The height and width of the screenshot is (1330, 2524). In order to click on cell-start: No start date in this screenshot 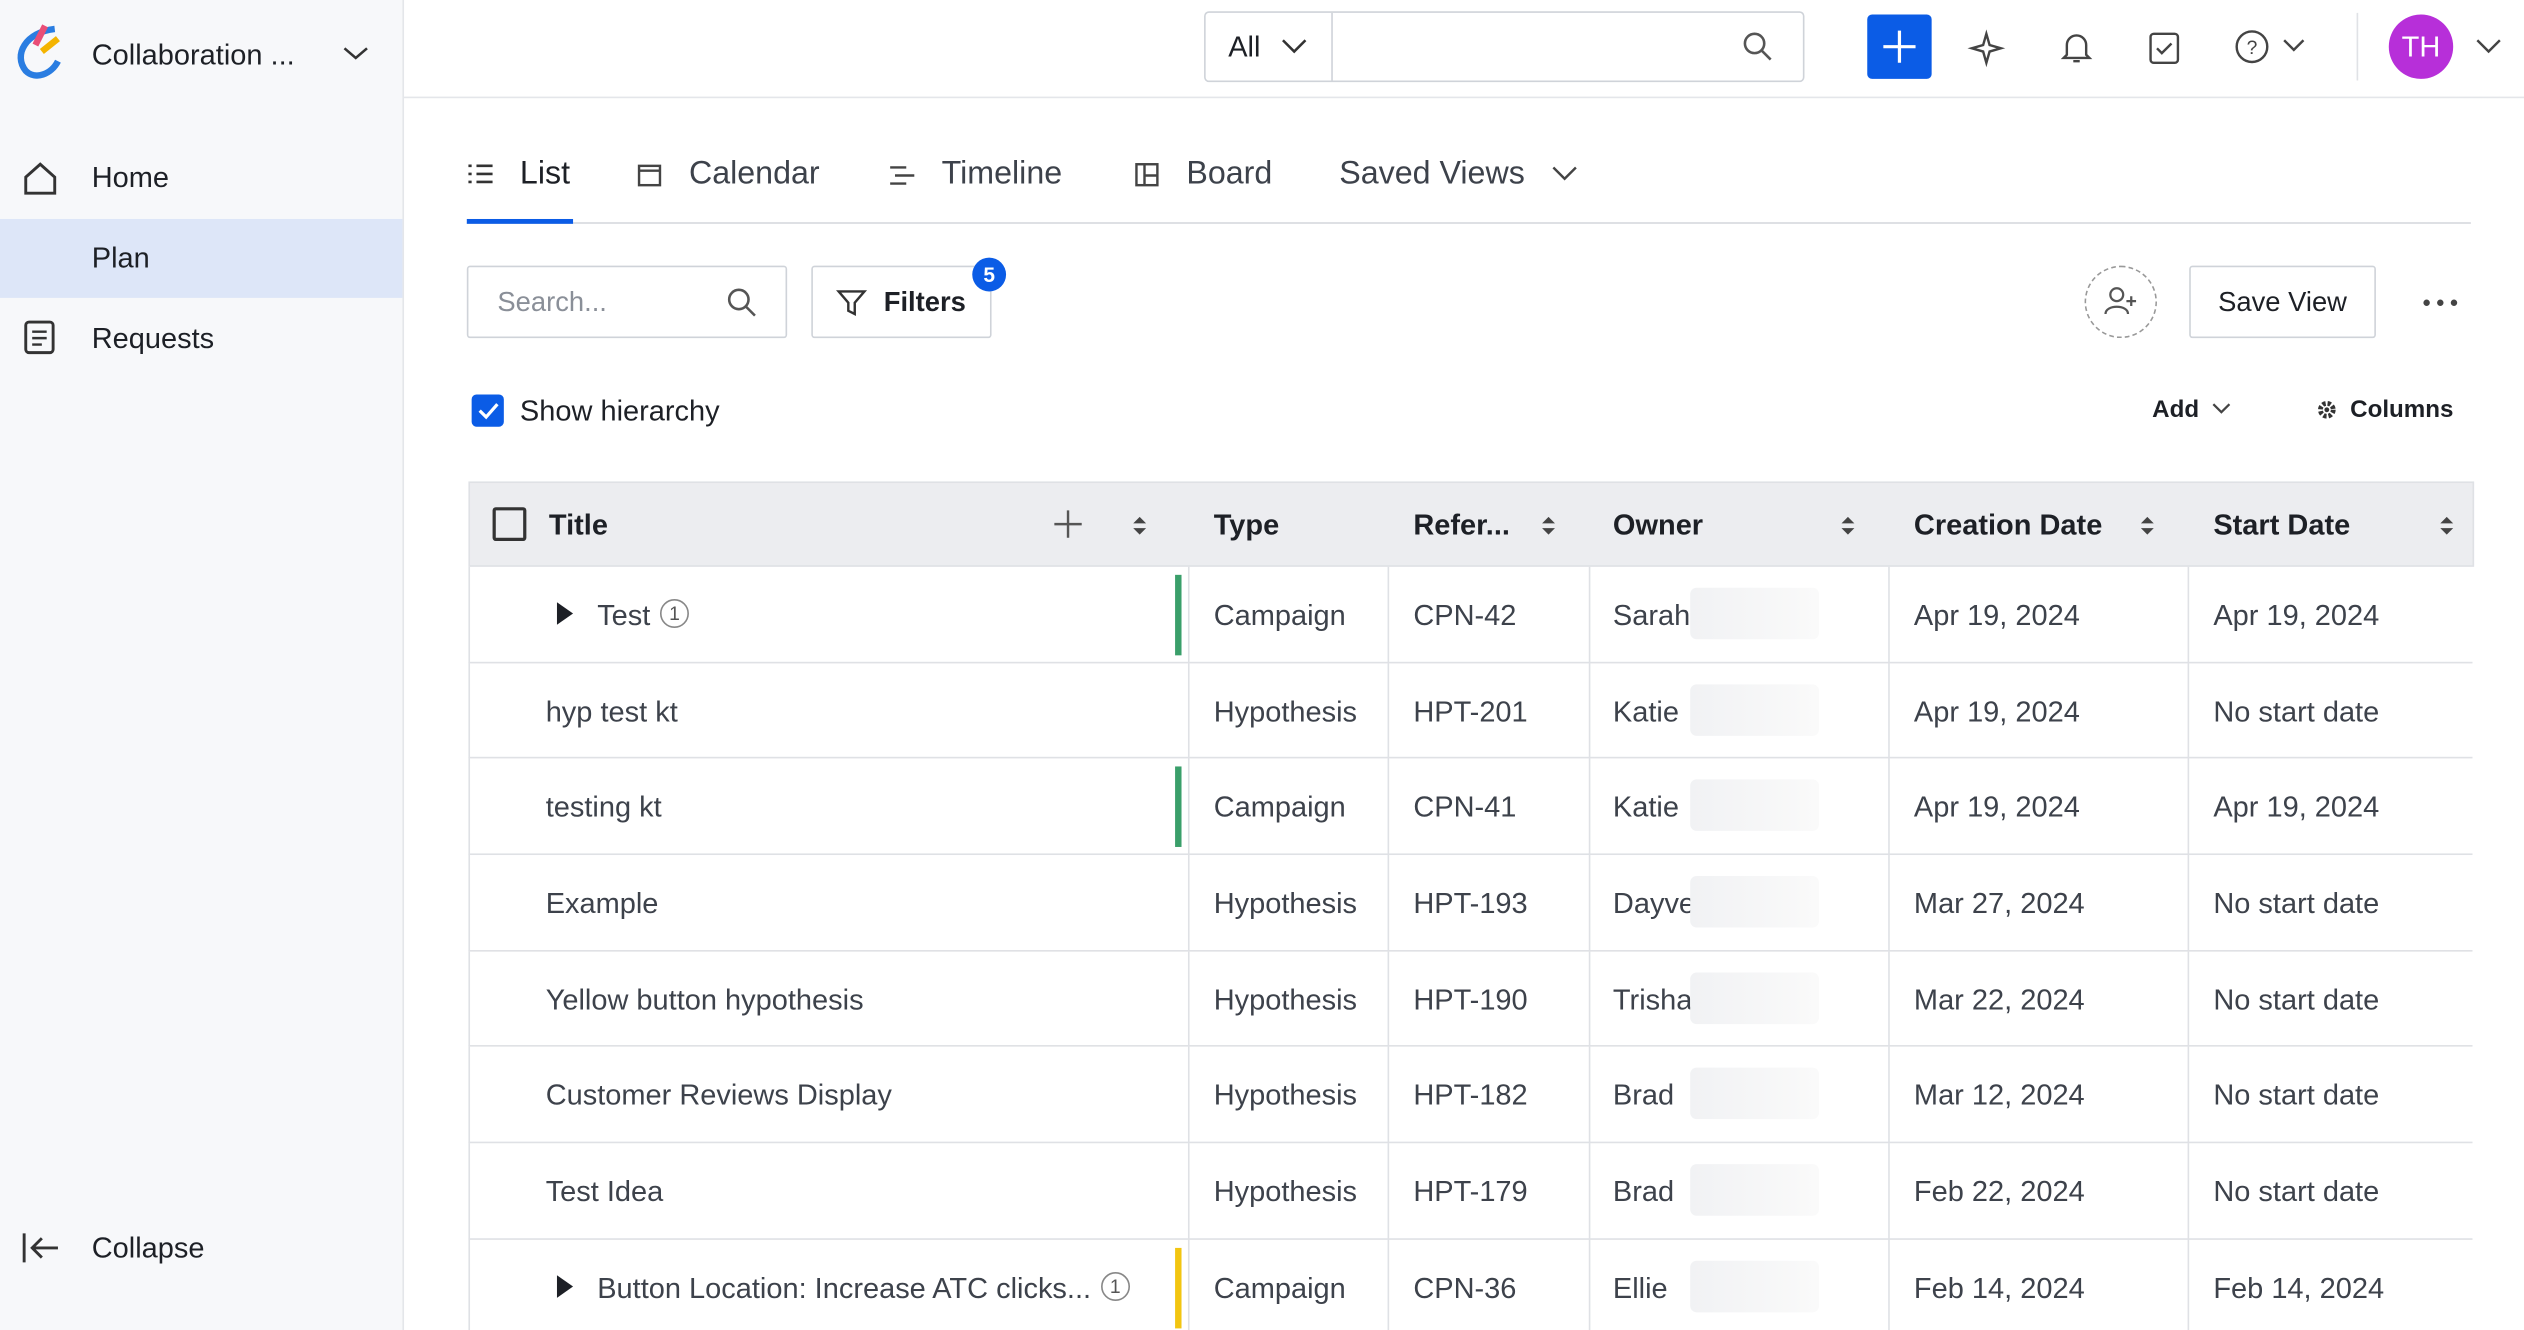, I will do `click(2296, 1191)`.